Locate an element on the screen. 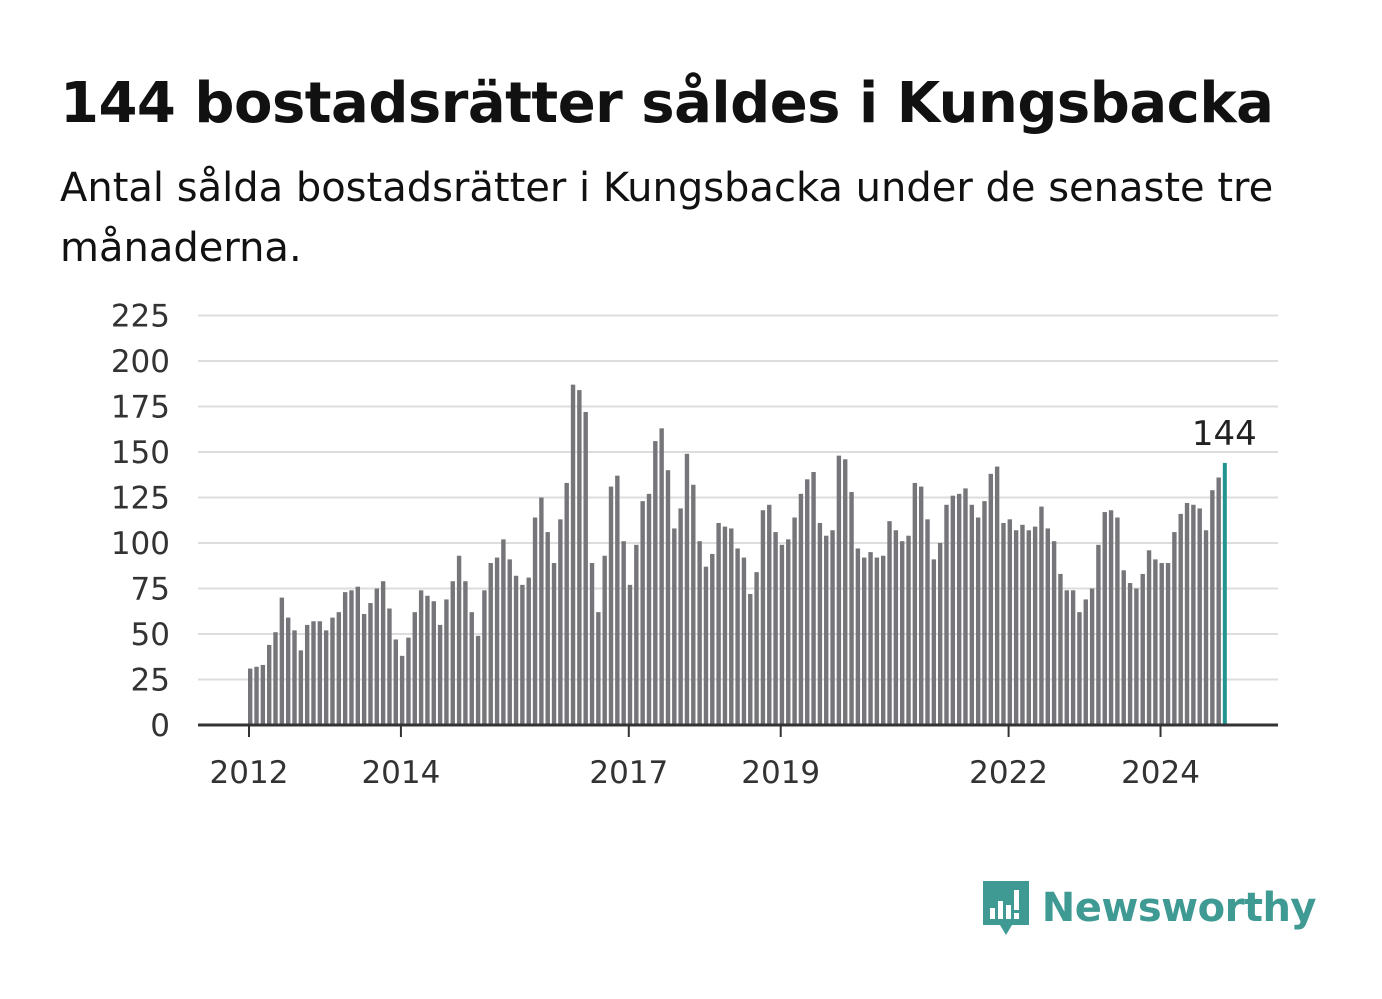  y-tick-label: 0 is located at coordinates (160, 726).